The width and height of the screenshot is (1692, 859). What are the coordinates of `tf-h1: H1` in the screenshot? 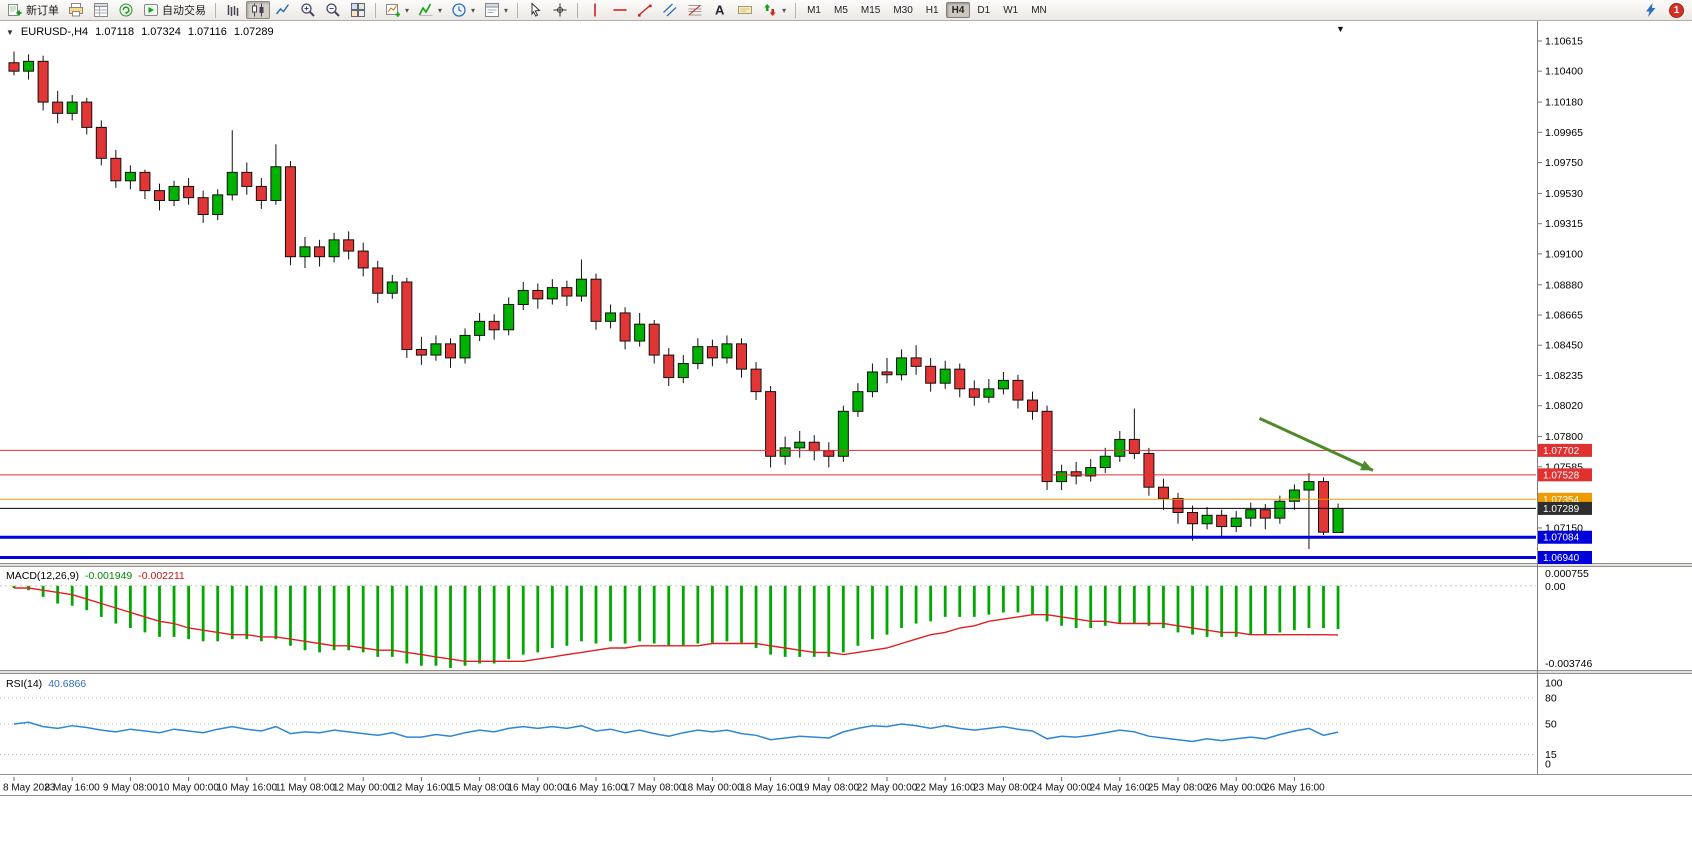 It's located at (932, 10).